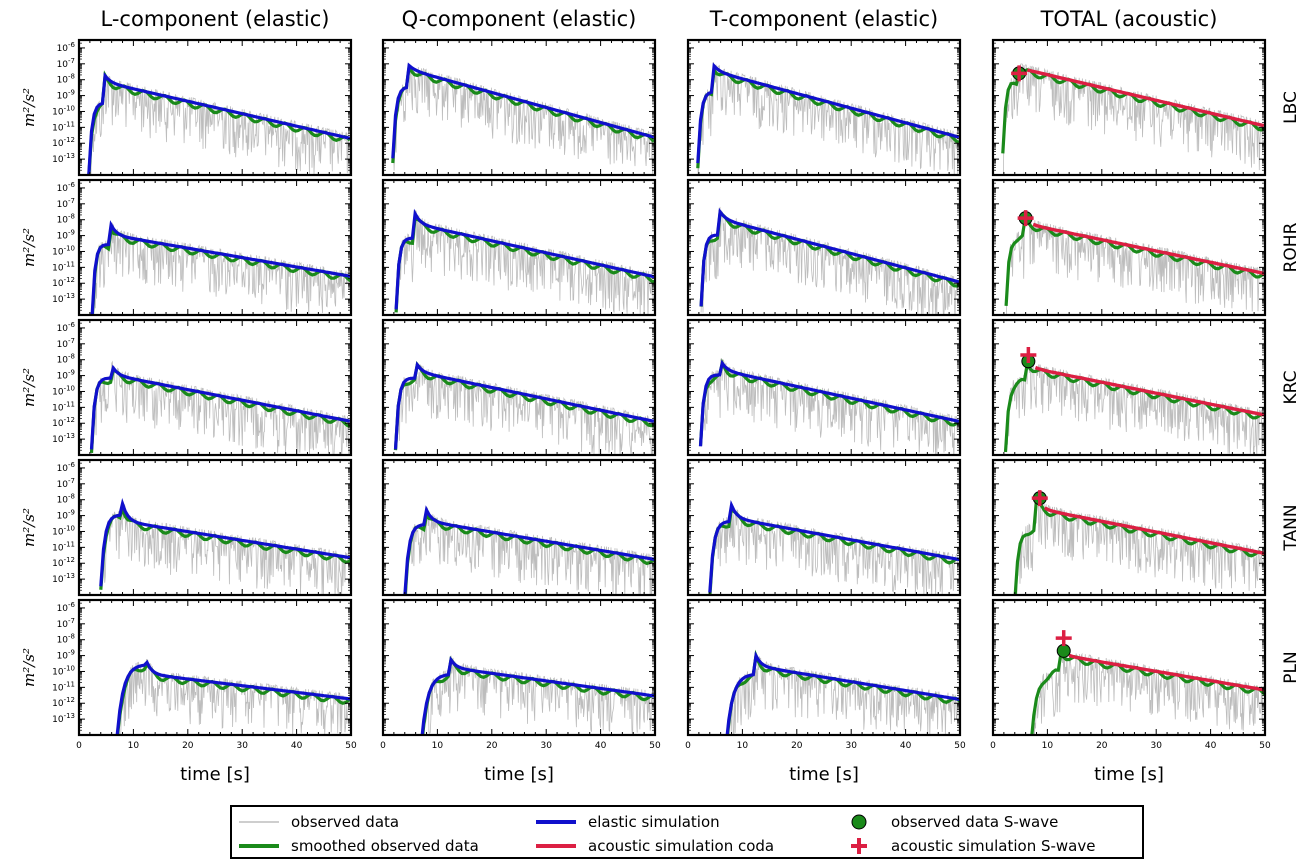  I want to click on x-tick-label: 40, so click(601, 746).